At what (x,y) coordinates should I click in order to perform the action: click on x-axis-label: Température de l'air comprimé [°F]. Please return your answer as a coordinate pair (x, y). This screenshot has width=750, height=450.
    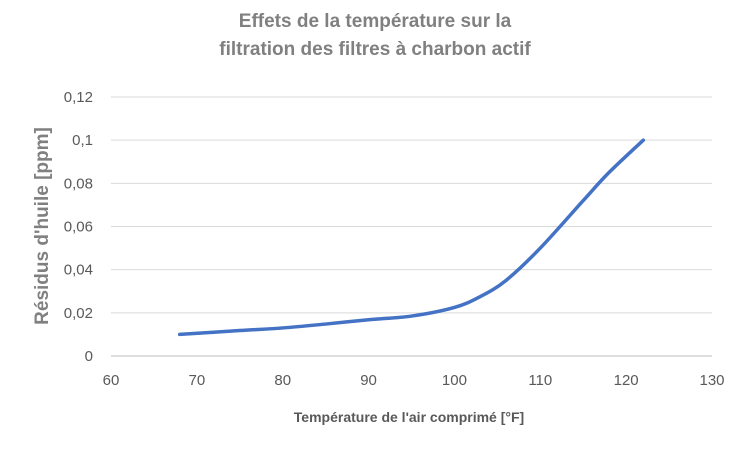
    Looking at the image, I should click on (409, 417).